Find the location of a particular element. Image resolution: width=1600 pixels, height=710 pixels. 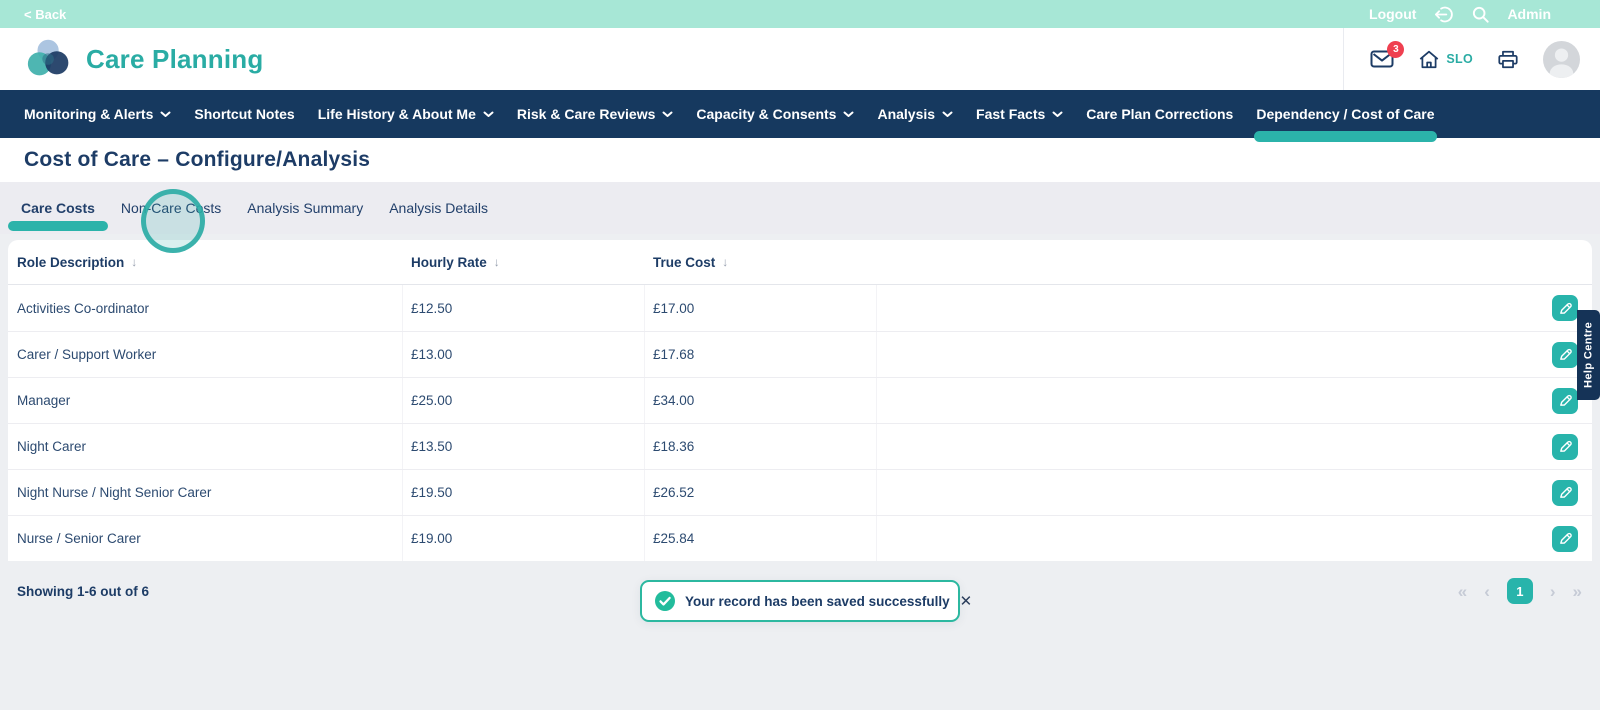

column-header-hourly-rate: Hourly Rate ↓ is located at coordinates (524, 262).